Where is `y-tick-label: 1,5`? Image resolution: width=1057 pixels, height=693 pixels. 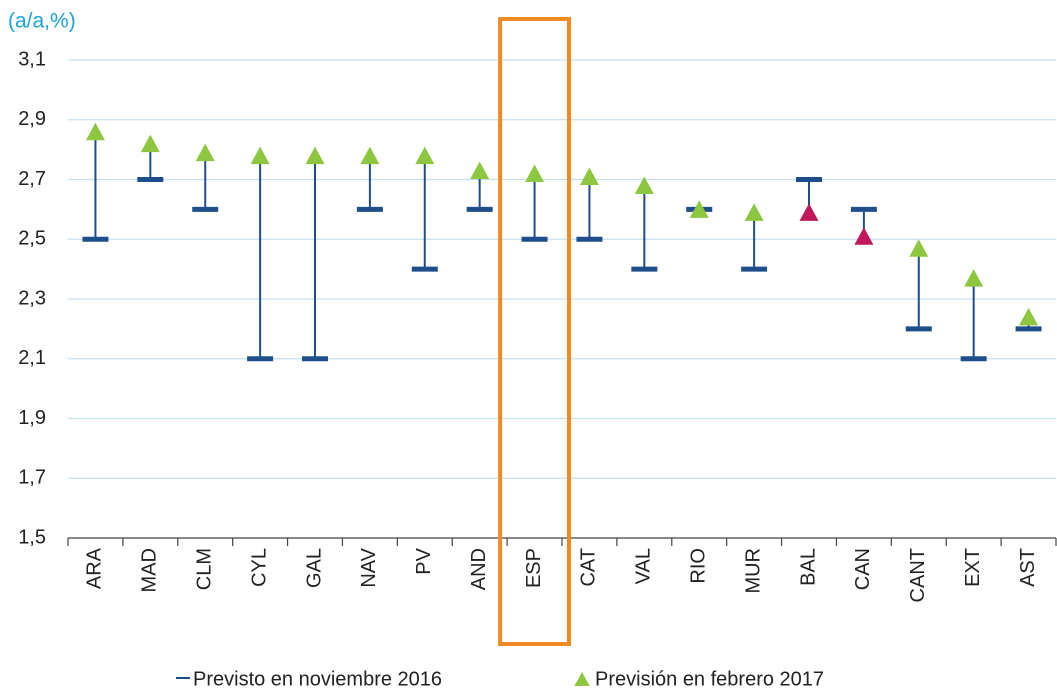 y-tick-label: 1,5 is located at coordinates (32, 537).